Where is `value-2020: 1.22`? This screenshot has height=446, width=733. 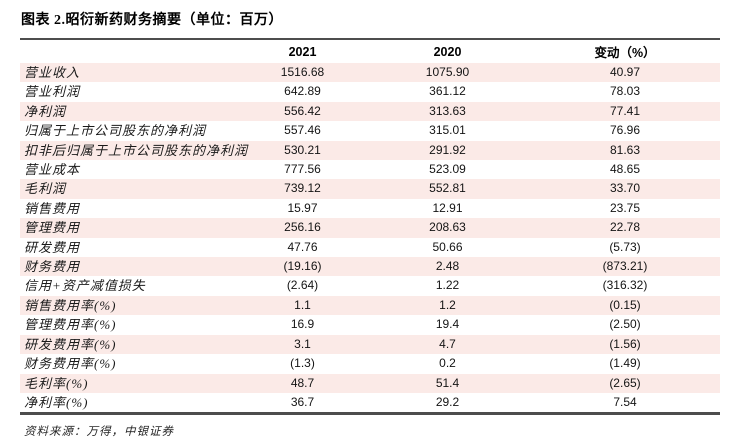
value-2020: 1.22 is located at coordinates (447, 285).